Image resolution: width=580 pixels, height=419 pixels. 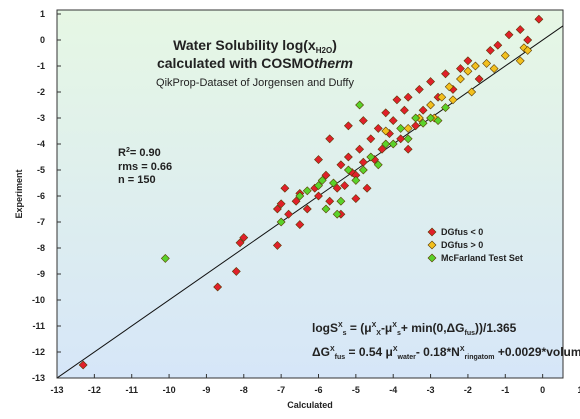 I want to click on x-tick-label: -3, so click(x=431, y=390).